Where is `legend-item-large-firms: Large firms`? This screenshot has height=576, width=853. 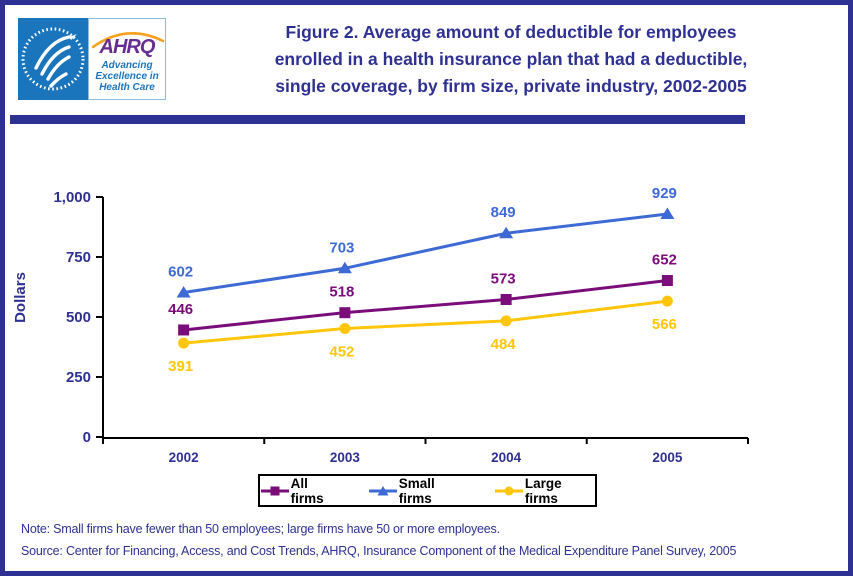 legend-item-large-firms: Large firms is located at coordinates (544, 491).